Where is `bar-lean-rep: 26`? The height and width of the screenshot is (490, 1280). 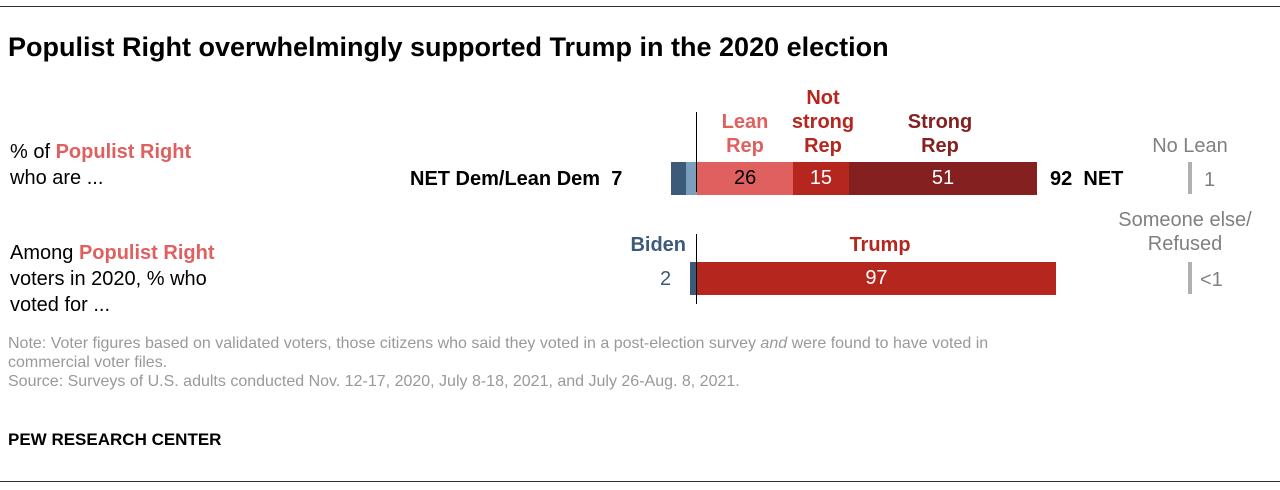
bar-lean-rep: 26 is located at coordinates (745, 178).